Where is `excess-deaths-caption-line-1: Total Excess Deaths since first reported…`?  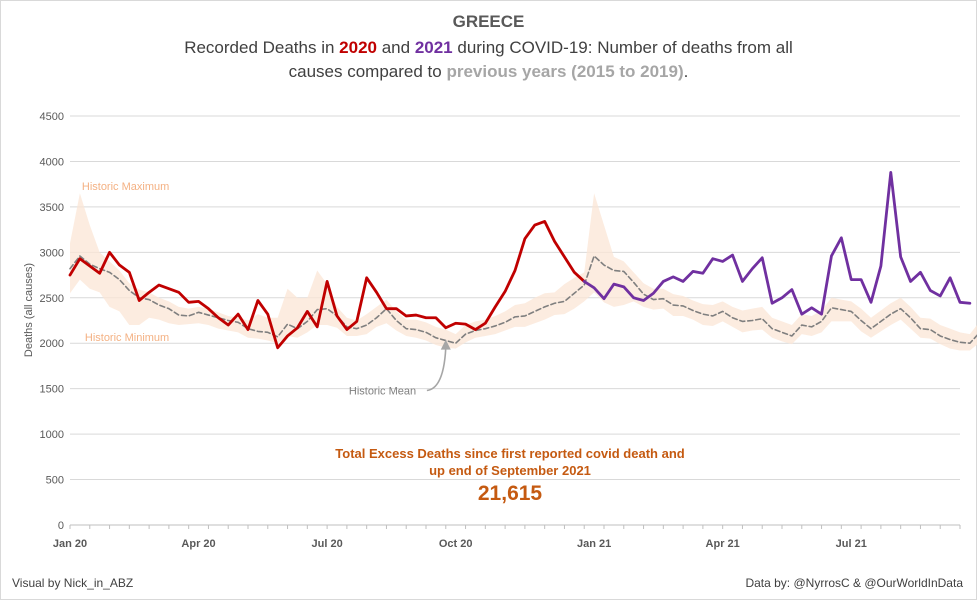
excess-deaths-caption-line-1: Total Excess Deaths since first reported… is located at coordinates (510, 453).